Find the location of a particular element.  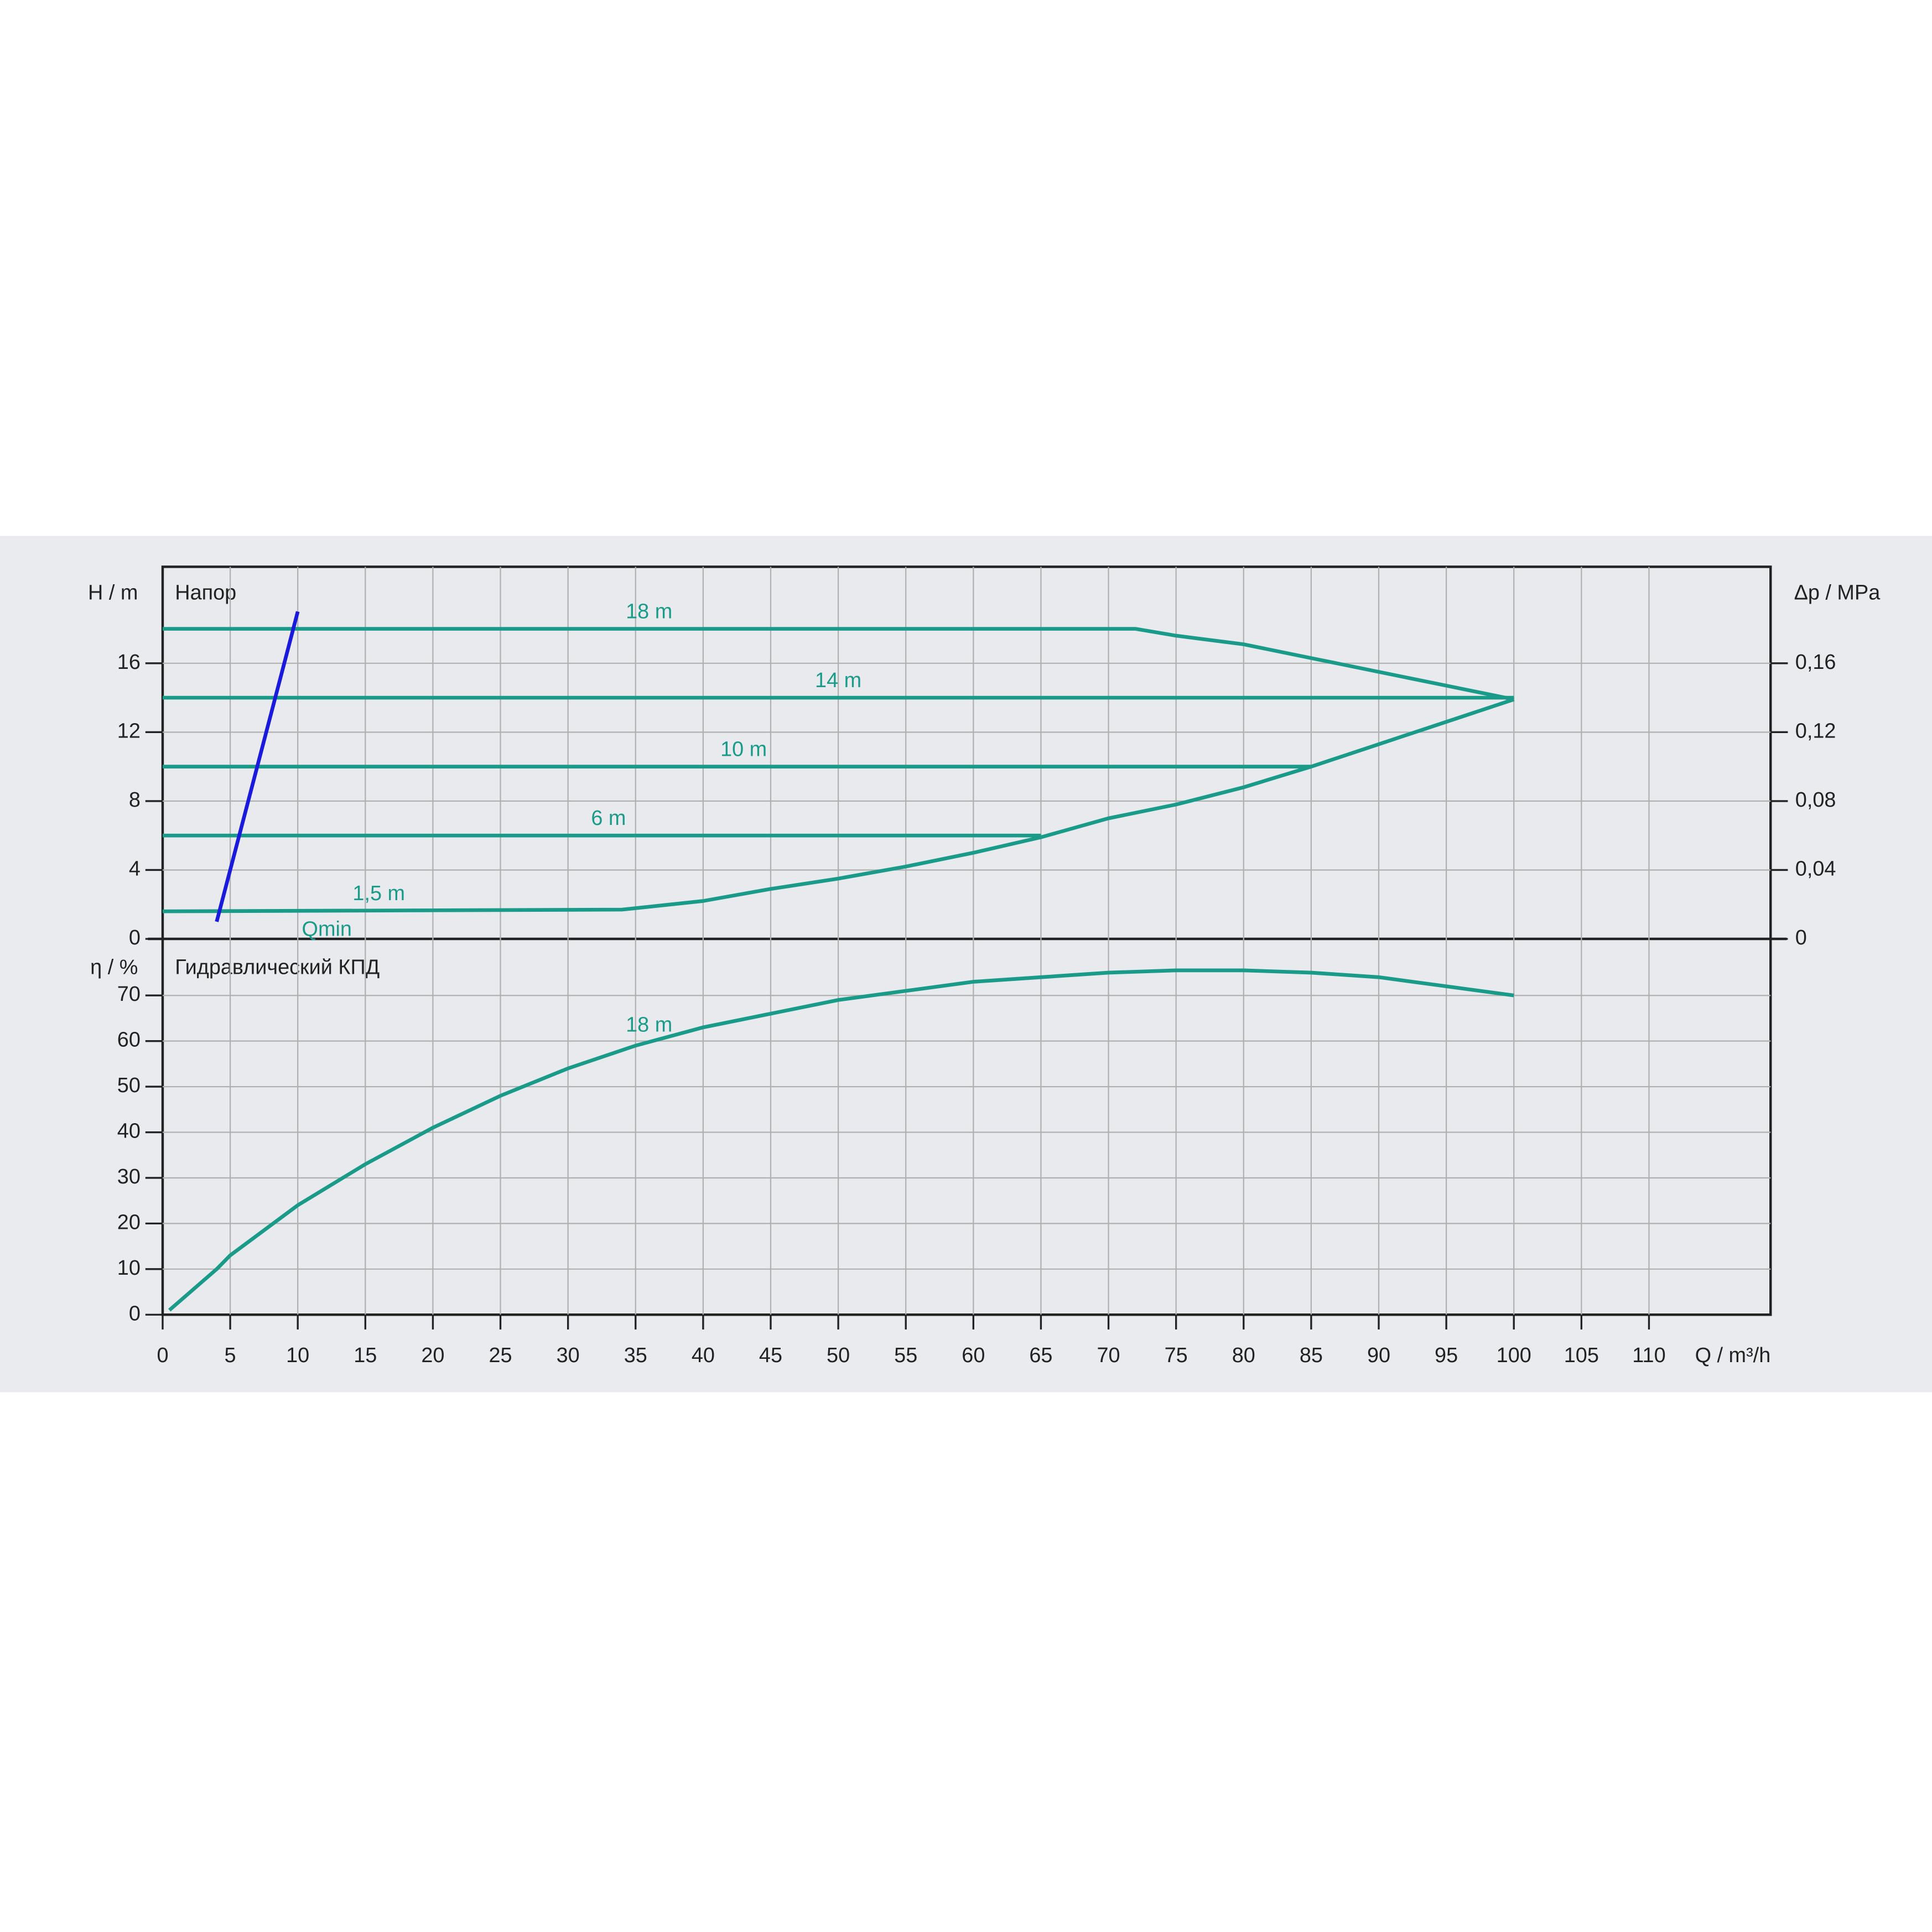

series-label: 14 m is located at coordinates (838, 681).